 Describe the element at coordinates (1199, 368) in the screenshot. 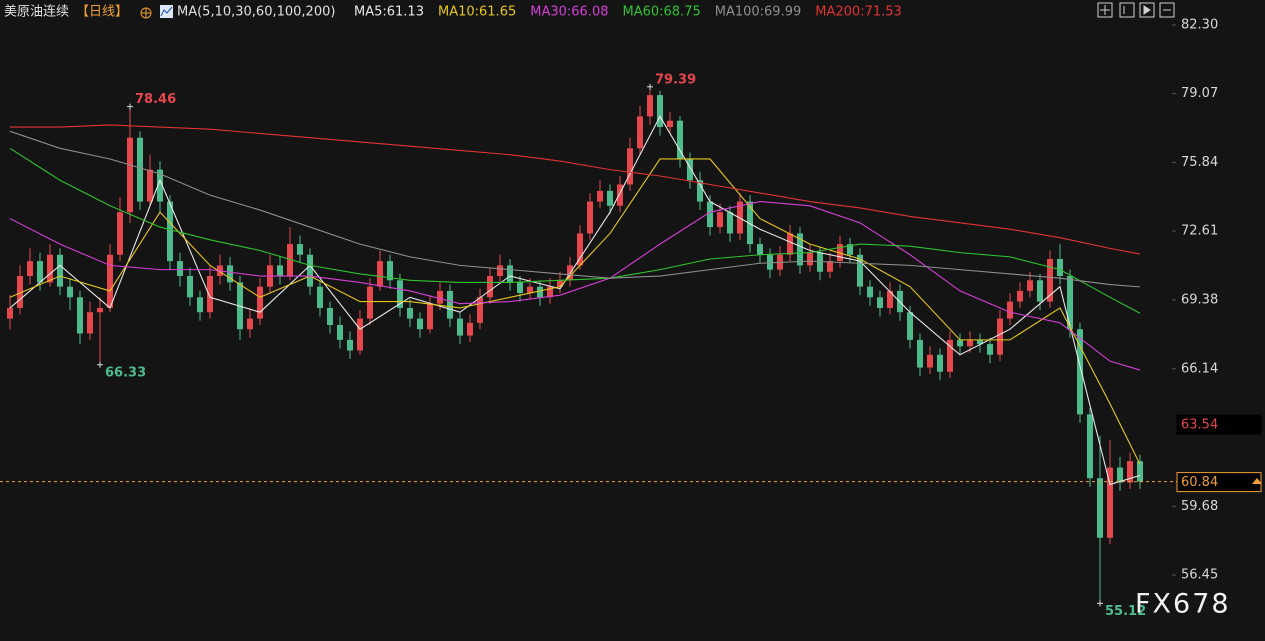

I see `y-tick-label: 66.14` at that location.